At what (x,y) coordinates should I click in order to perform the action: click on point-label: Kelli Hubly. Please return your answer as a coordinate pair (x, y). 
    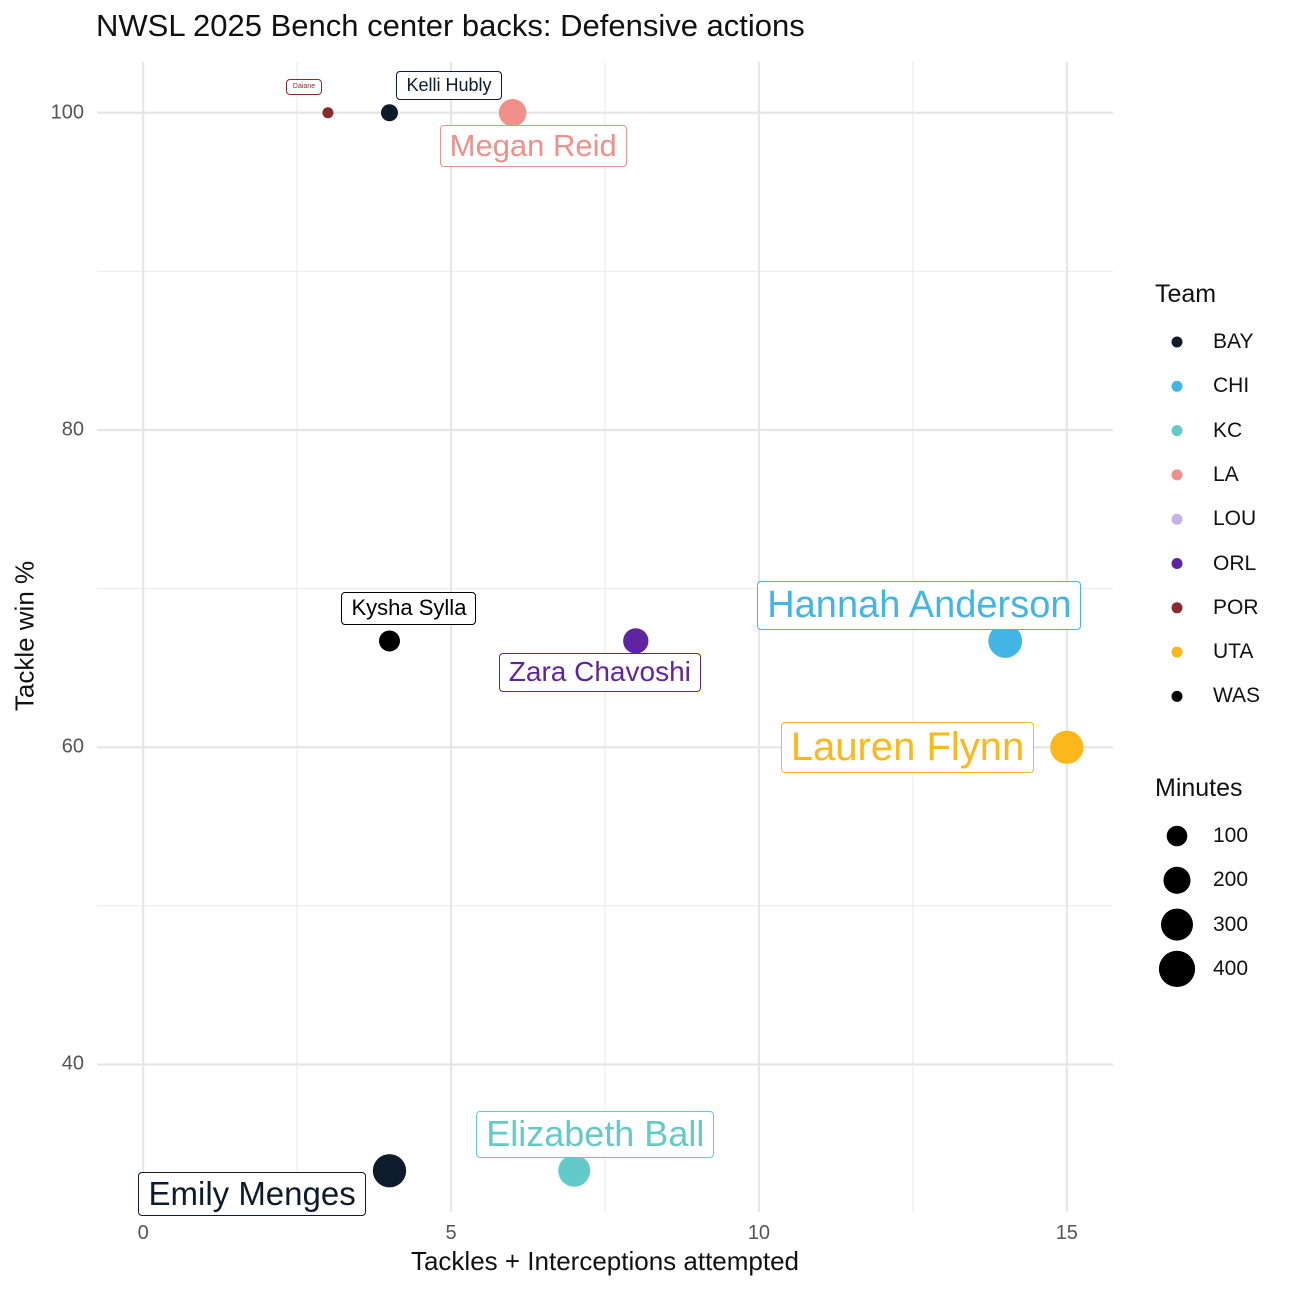
    Looking at the image, I should click on (449, 85).